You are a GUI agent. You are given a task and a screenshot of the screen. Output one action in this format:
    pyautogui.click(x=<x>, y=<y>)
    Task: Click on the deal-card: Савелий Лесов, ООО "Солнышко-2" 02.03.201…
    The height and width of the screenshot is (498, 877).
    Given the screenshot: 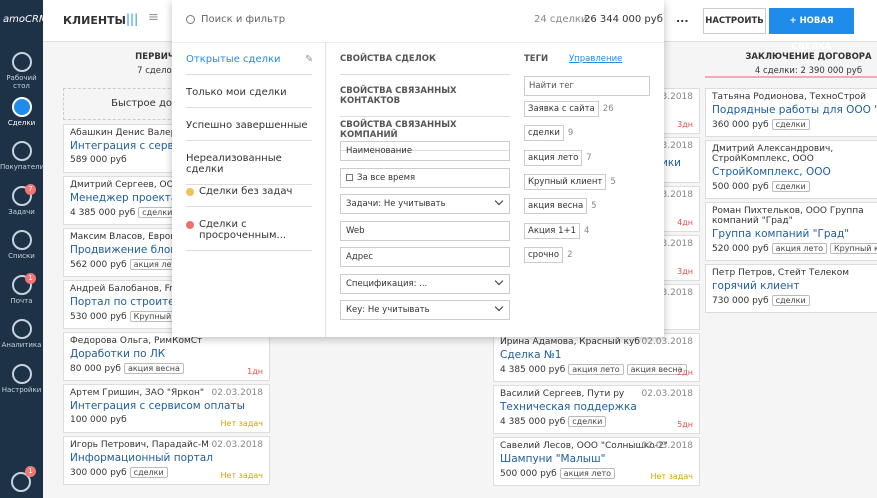 What is the action you would take?
    pyautogui.click(x=596, y=461)
    